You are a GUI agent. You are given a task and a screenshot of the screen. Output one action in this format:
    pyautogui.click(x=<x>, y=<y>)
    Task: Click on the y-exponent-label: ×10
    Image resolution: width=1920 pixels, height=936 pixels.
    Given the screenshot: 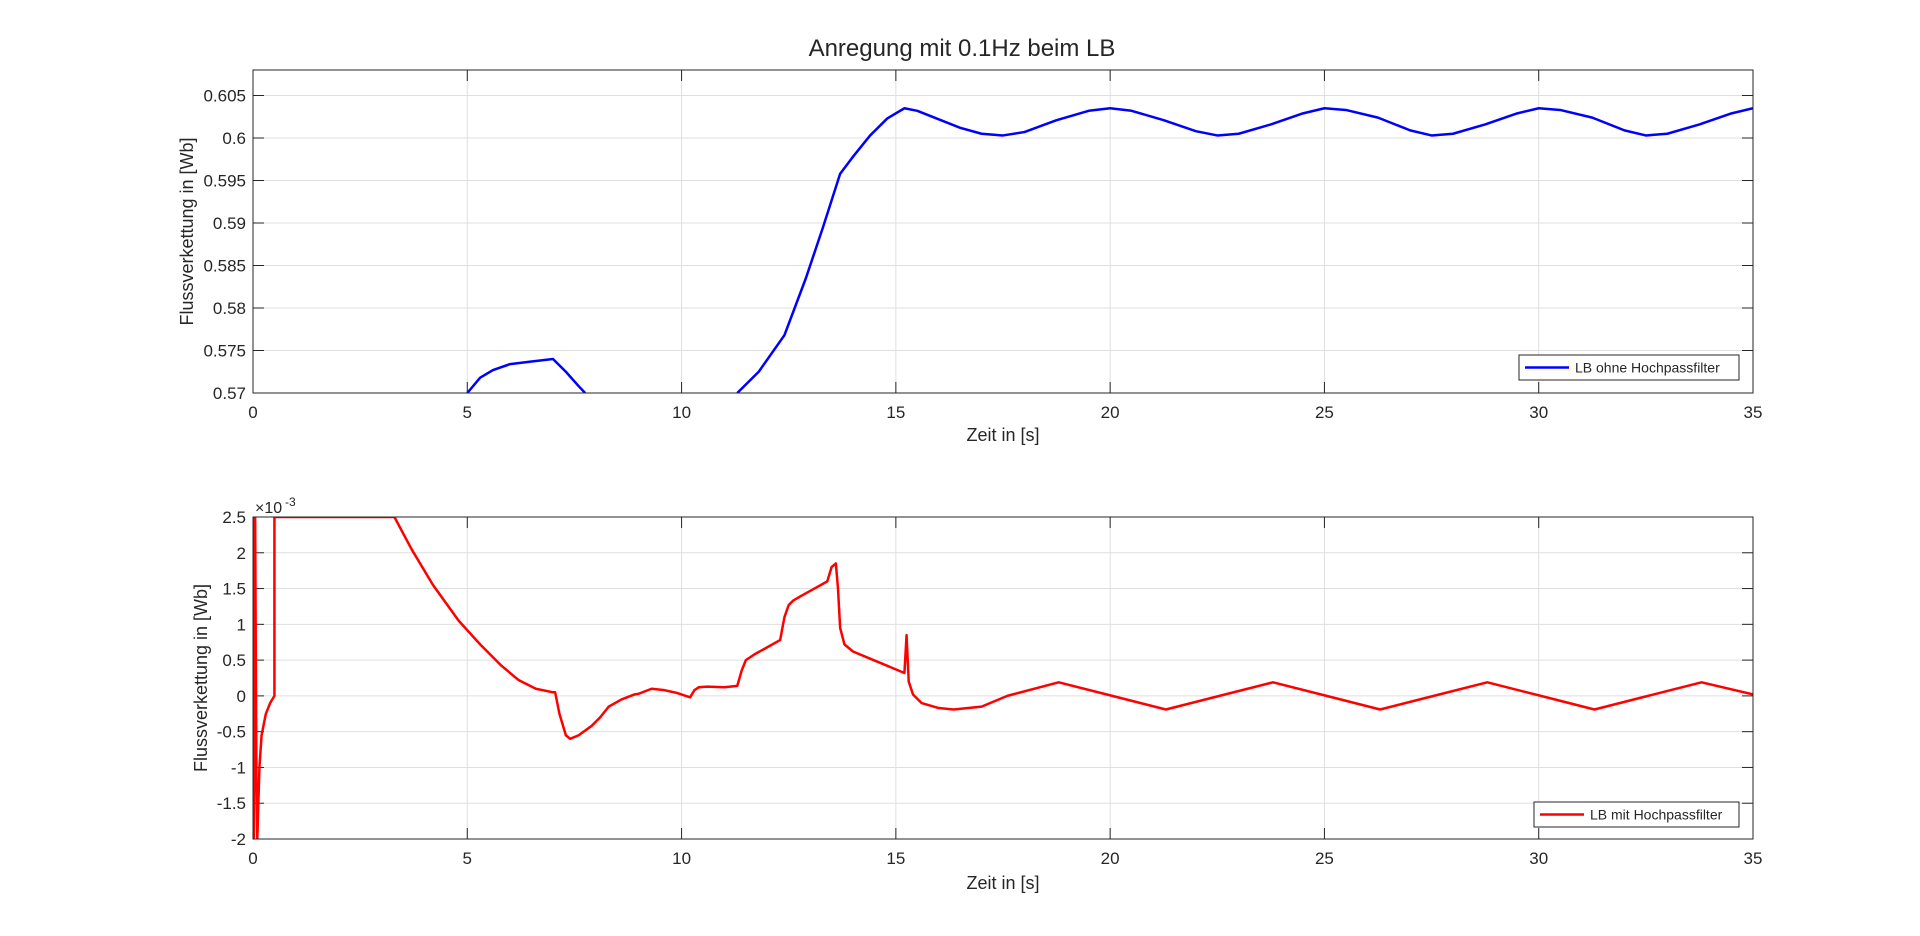 What is the action you would take?
    pyautogui.click(x=268, y=508)
    